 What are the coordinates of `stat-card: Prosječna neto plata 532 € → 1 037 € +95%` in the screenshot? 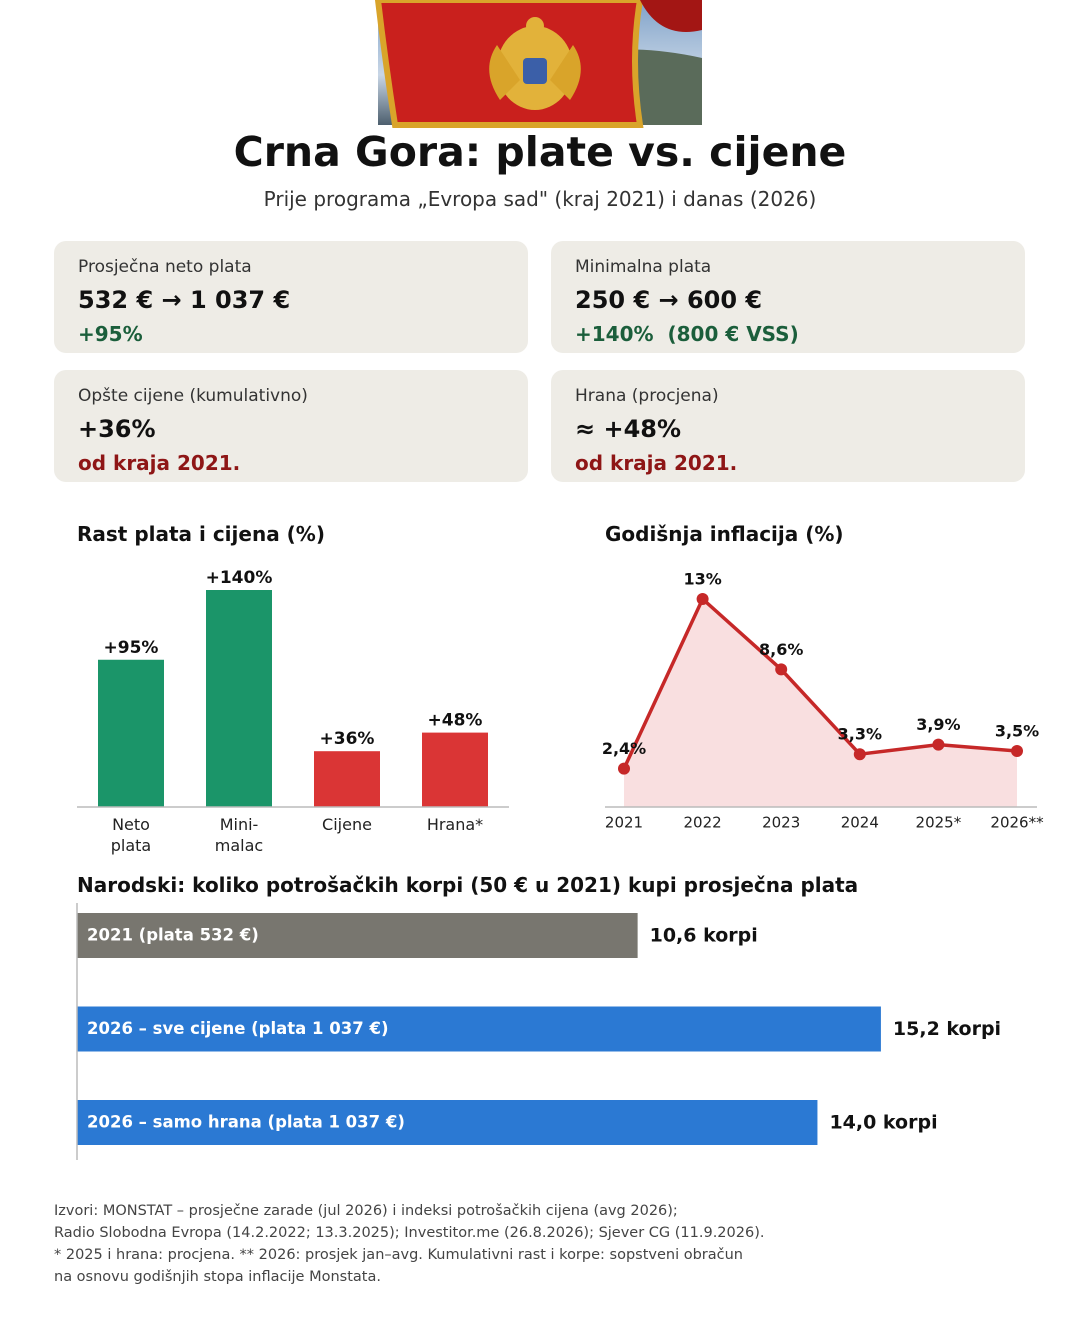 It's located at (291, 297).